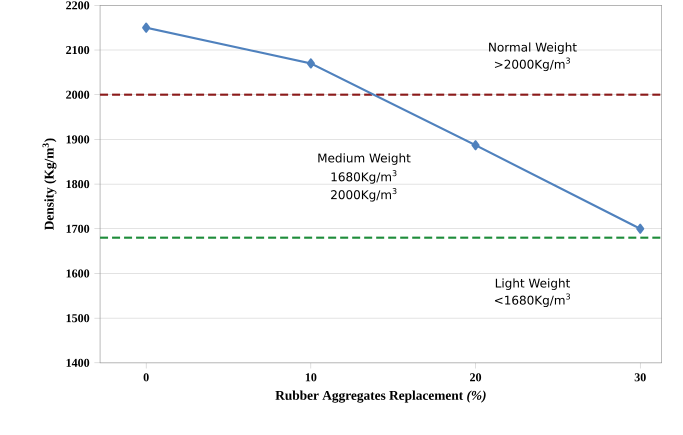  I want to click on y-tick-label: 1600, so click(78, 273).